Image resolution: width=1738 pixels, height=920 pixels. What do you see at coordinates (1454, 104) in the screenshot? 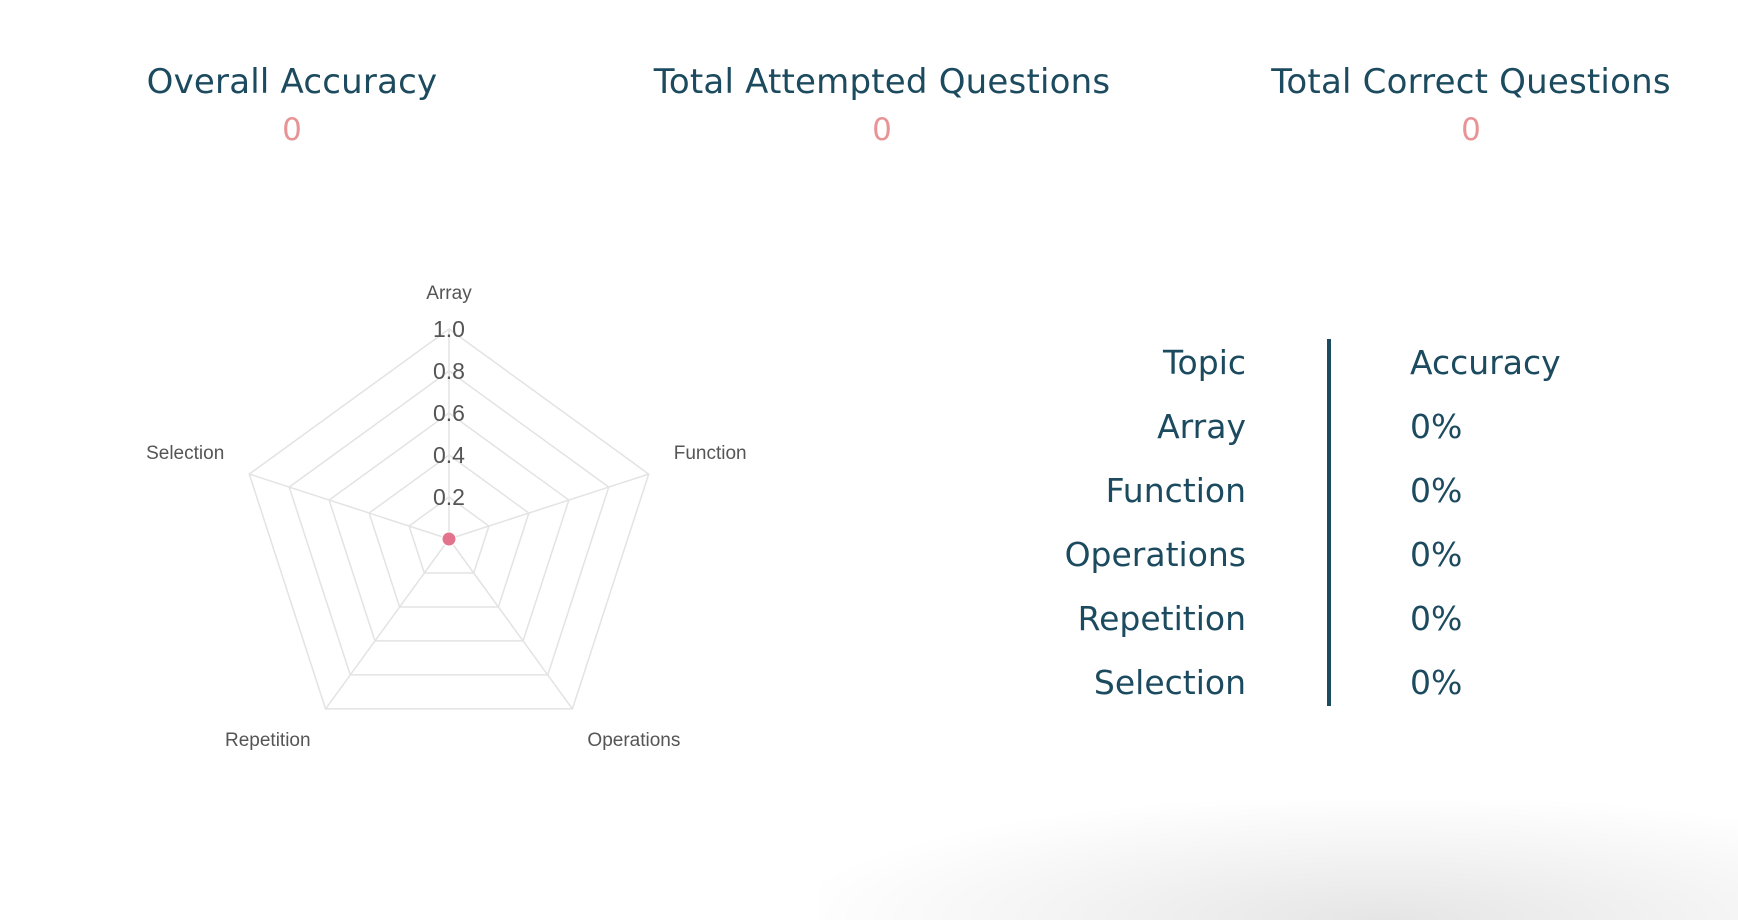
I see `total-correct-stat: Total Correct Questions 0` at bounding box center [1454, 104].